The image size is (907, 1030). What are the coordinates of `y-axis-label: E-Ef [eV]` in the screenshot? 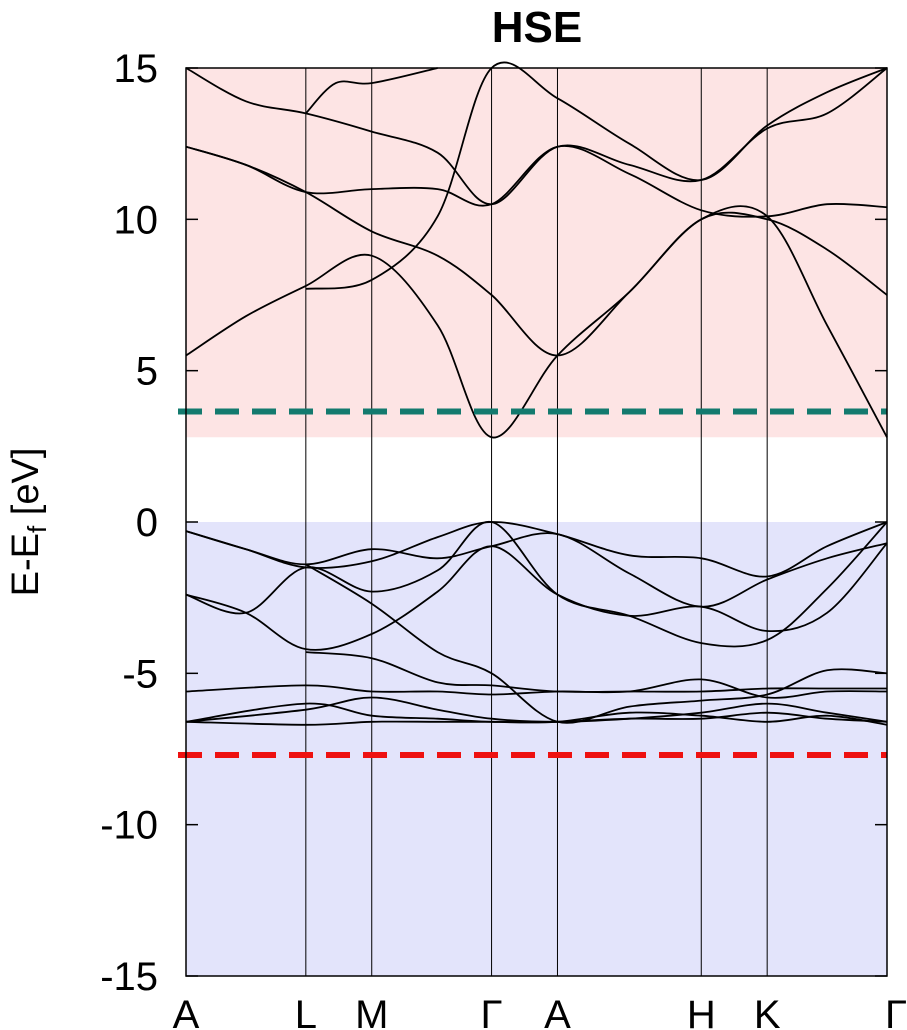 It's located at (28, 522).